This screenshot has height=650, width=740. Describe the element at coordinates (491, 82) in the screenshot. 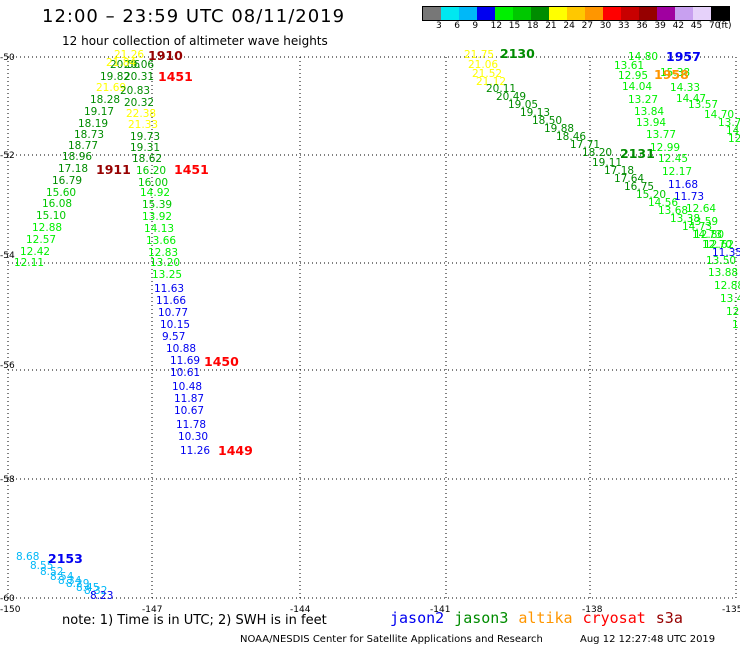

I see `wave-height-label: 21.12` at that location.